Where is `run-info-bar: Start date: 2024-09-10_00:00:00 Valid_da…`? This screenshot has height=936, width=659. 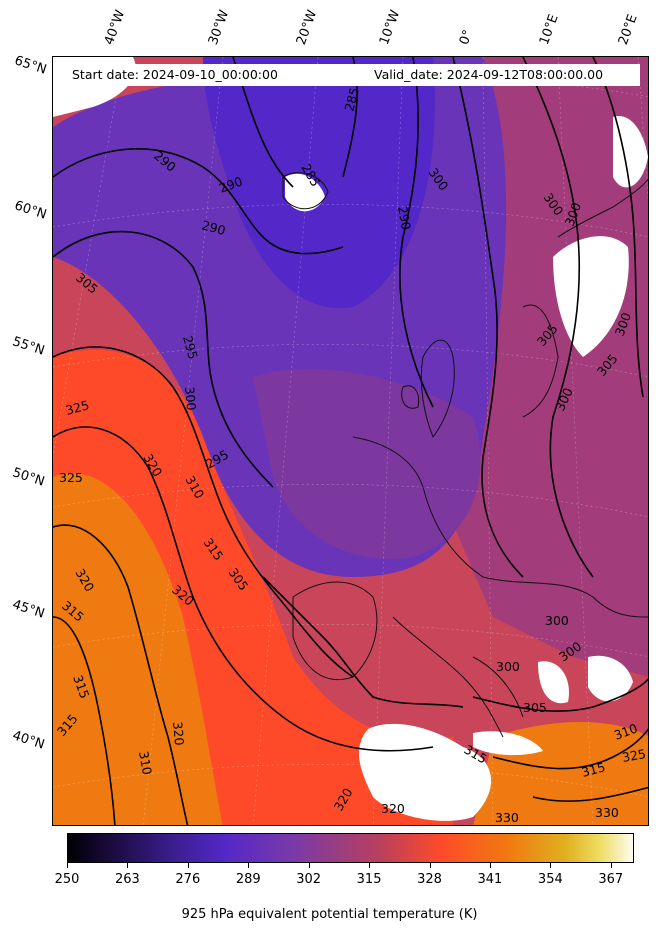
run-info-bar: Start date: 2024-09-10_00:00:00 Valid_da… is located at coordinates (351, 75).